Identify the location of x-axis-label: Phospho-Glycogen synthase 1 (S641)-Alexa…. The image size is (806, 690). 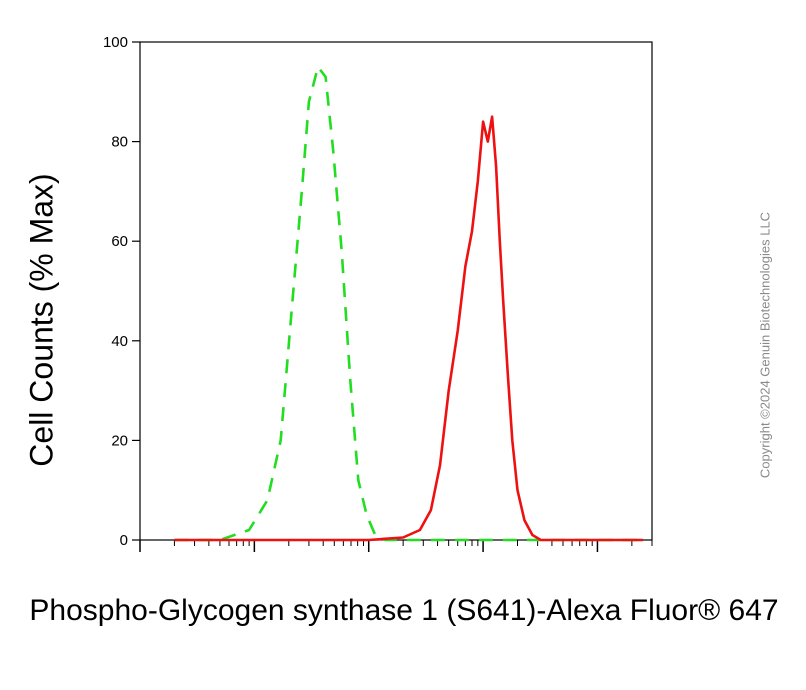
(404, 610).